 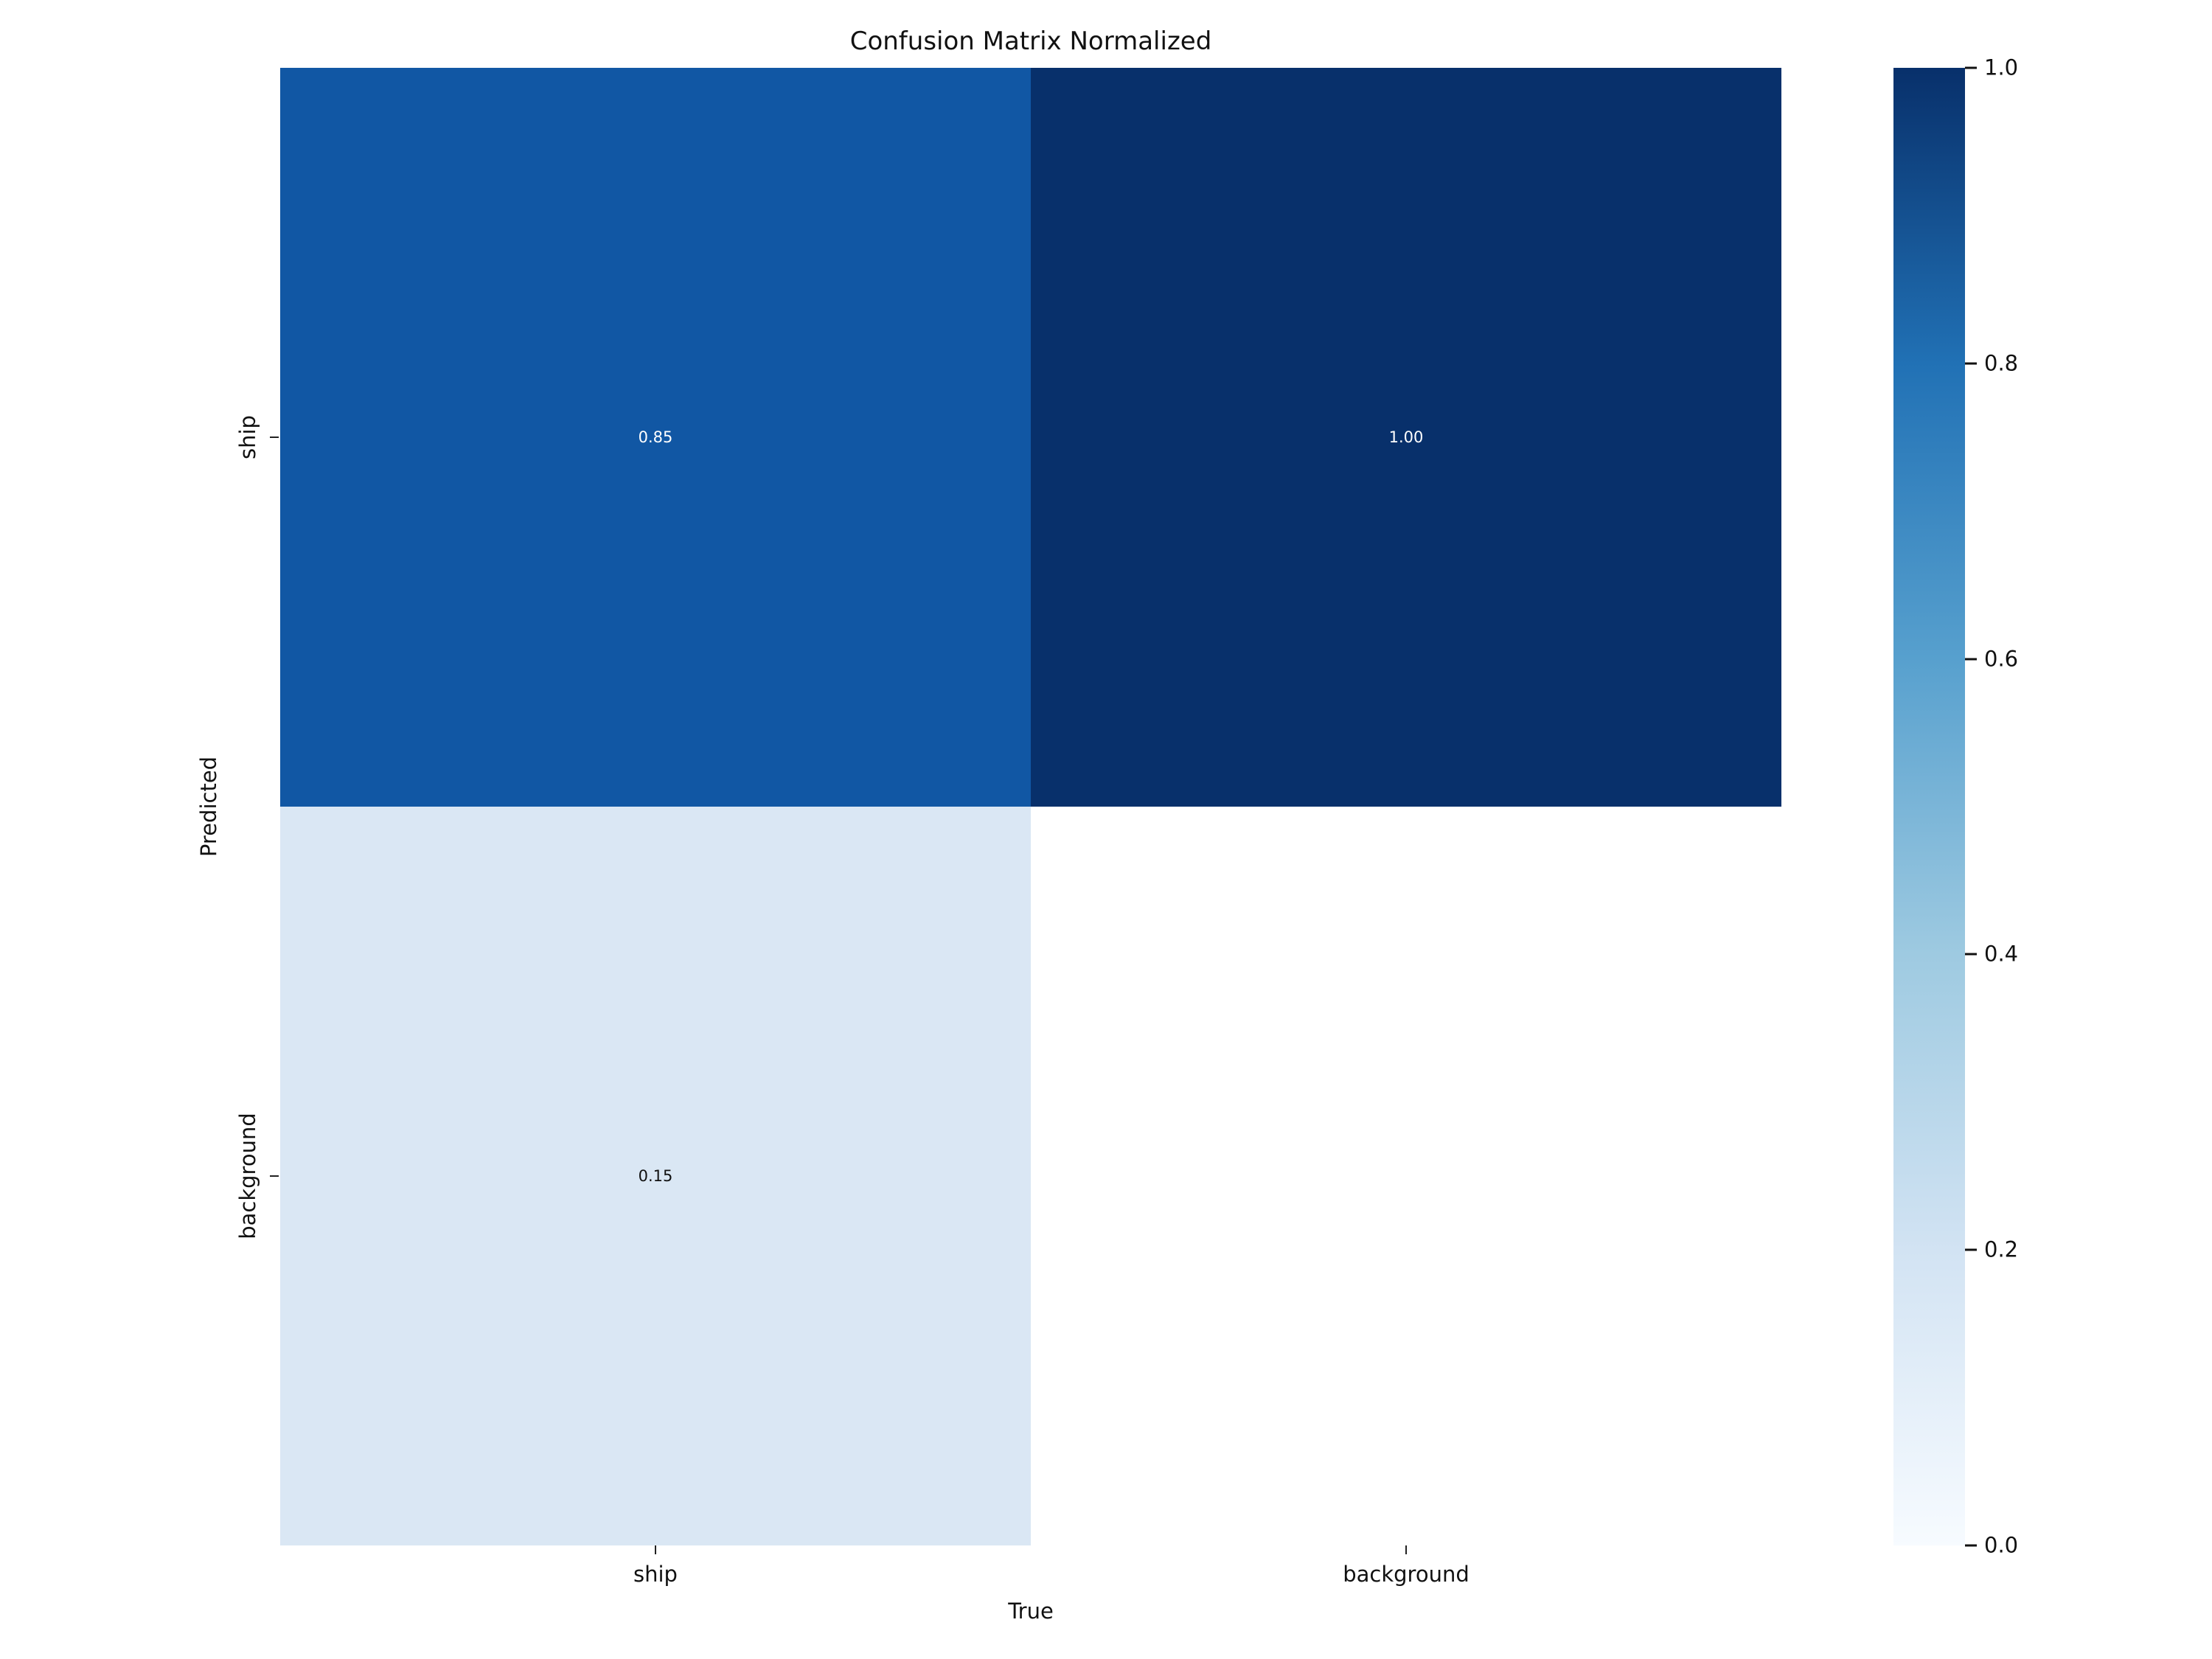 I want to click on x-axis-label: True, so click(x=1031, y=1611).